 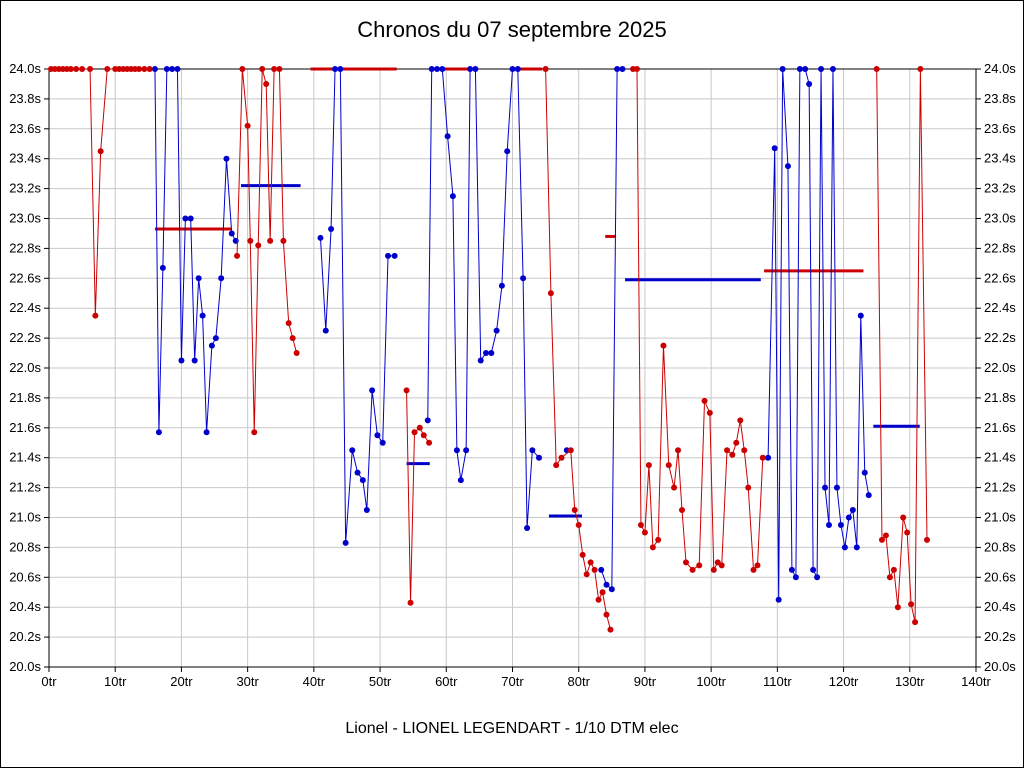 What do you see at coordinates (25, 218) in the screenshot?
I see `y-tick-label-left: 23.0s` at bounding box center [25, 218].